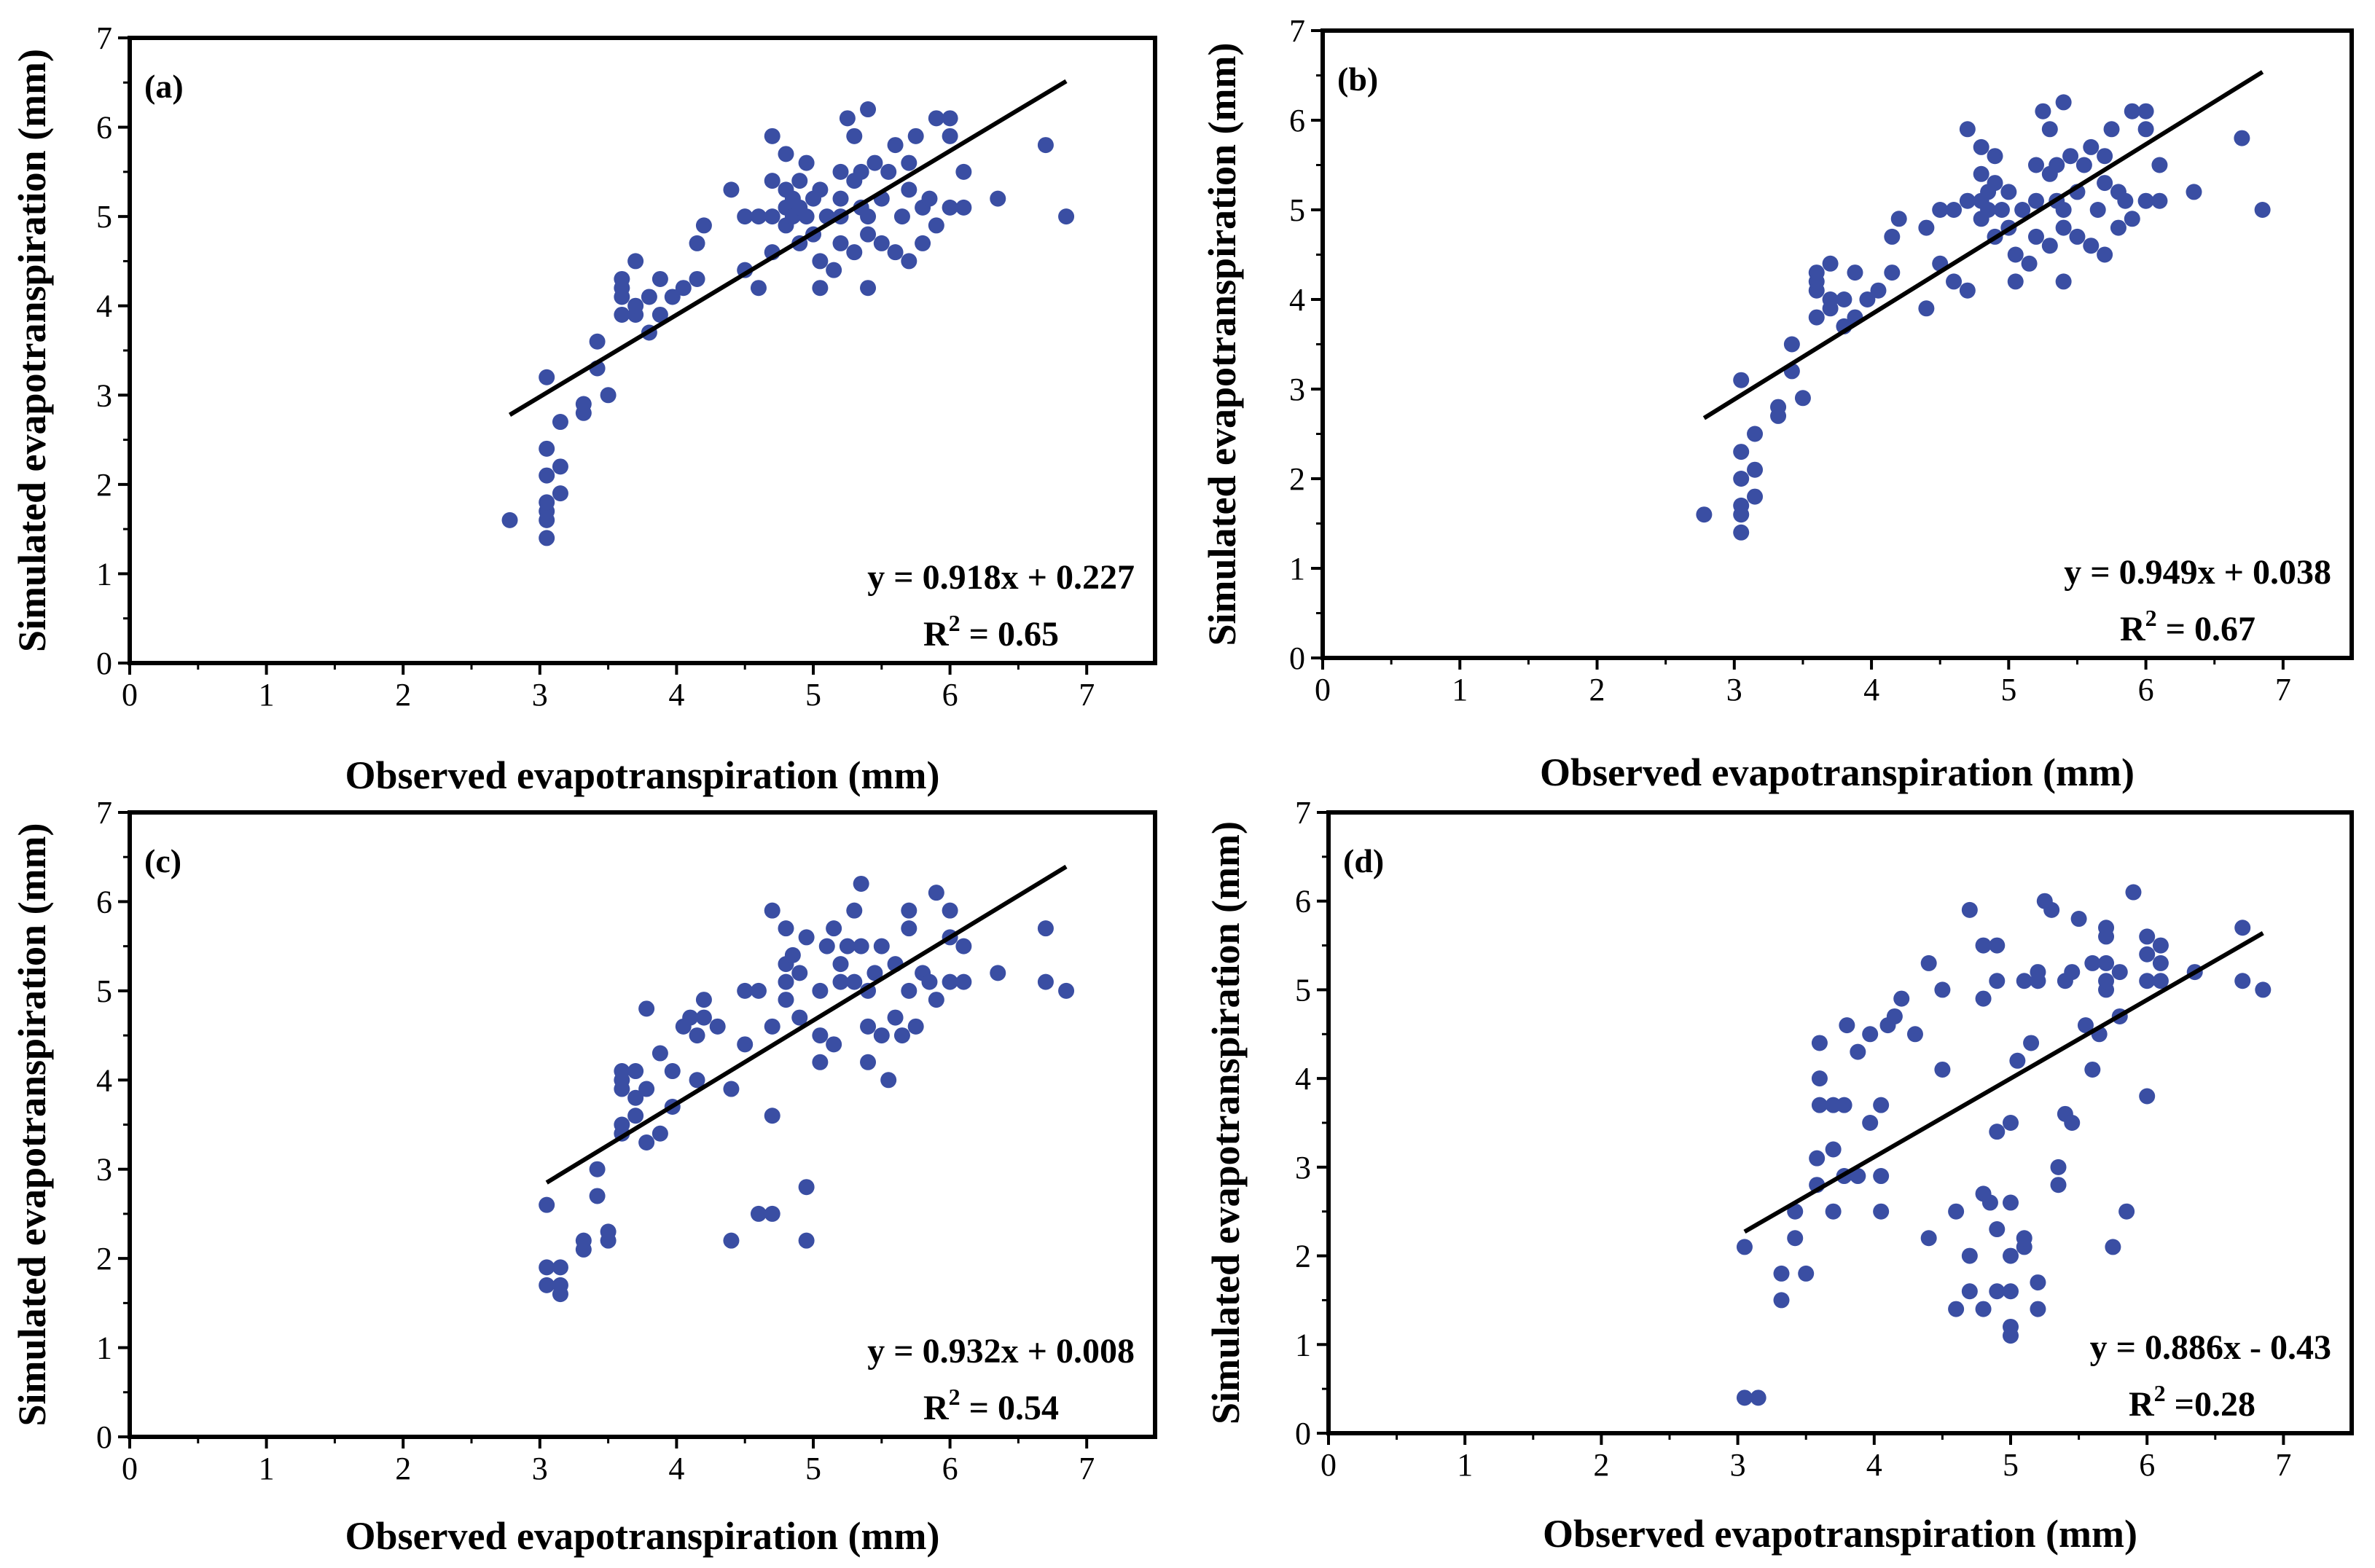  Describe the element at coordinates (1001, 577) in the screenshot. I see `regression-equation: y = 0.918x + 0.227` at that location.